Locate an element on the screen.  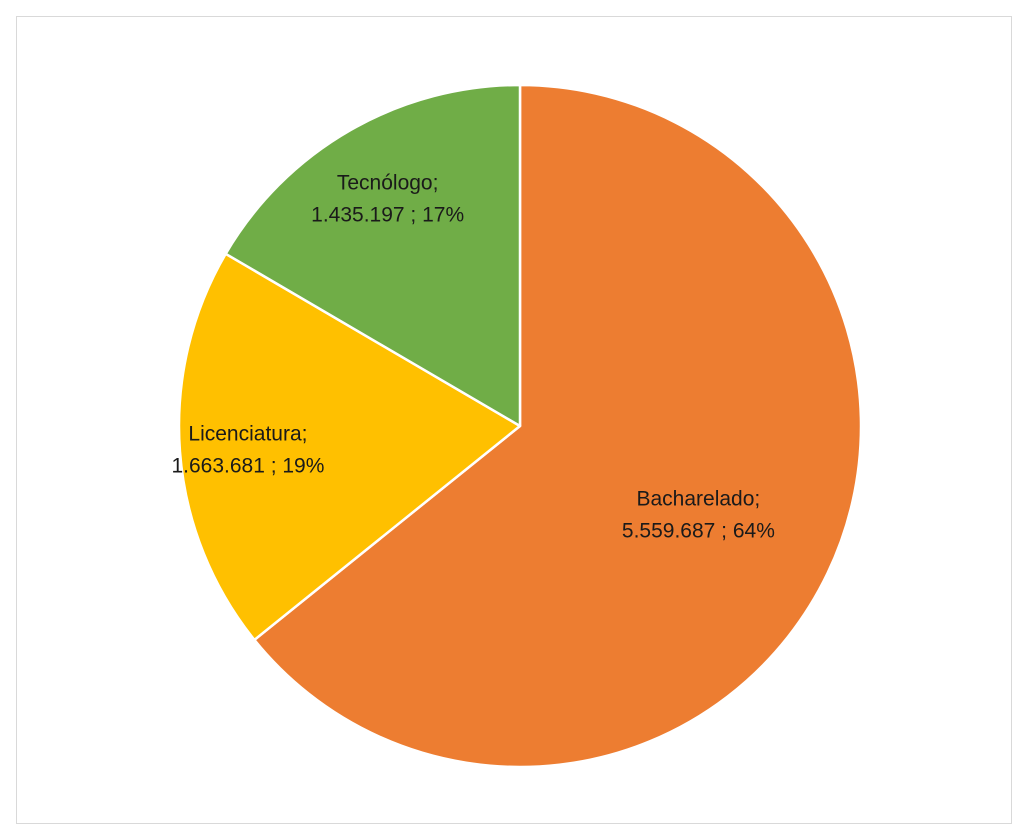
pie-slice-tecn-logo is located at coordinates (373, 255).